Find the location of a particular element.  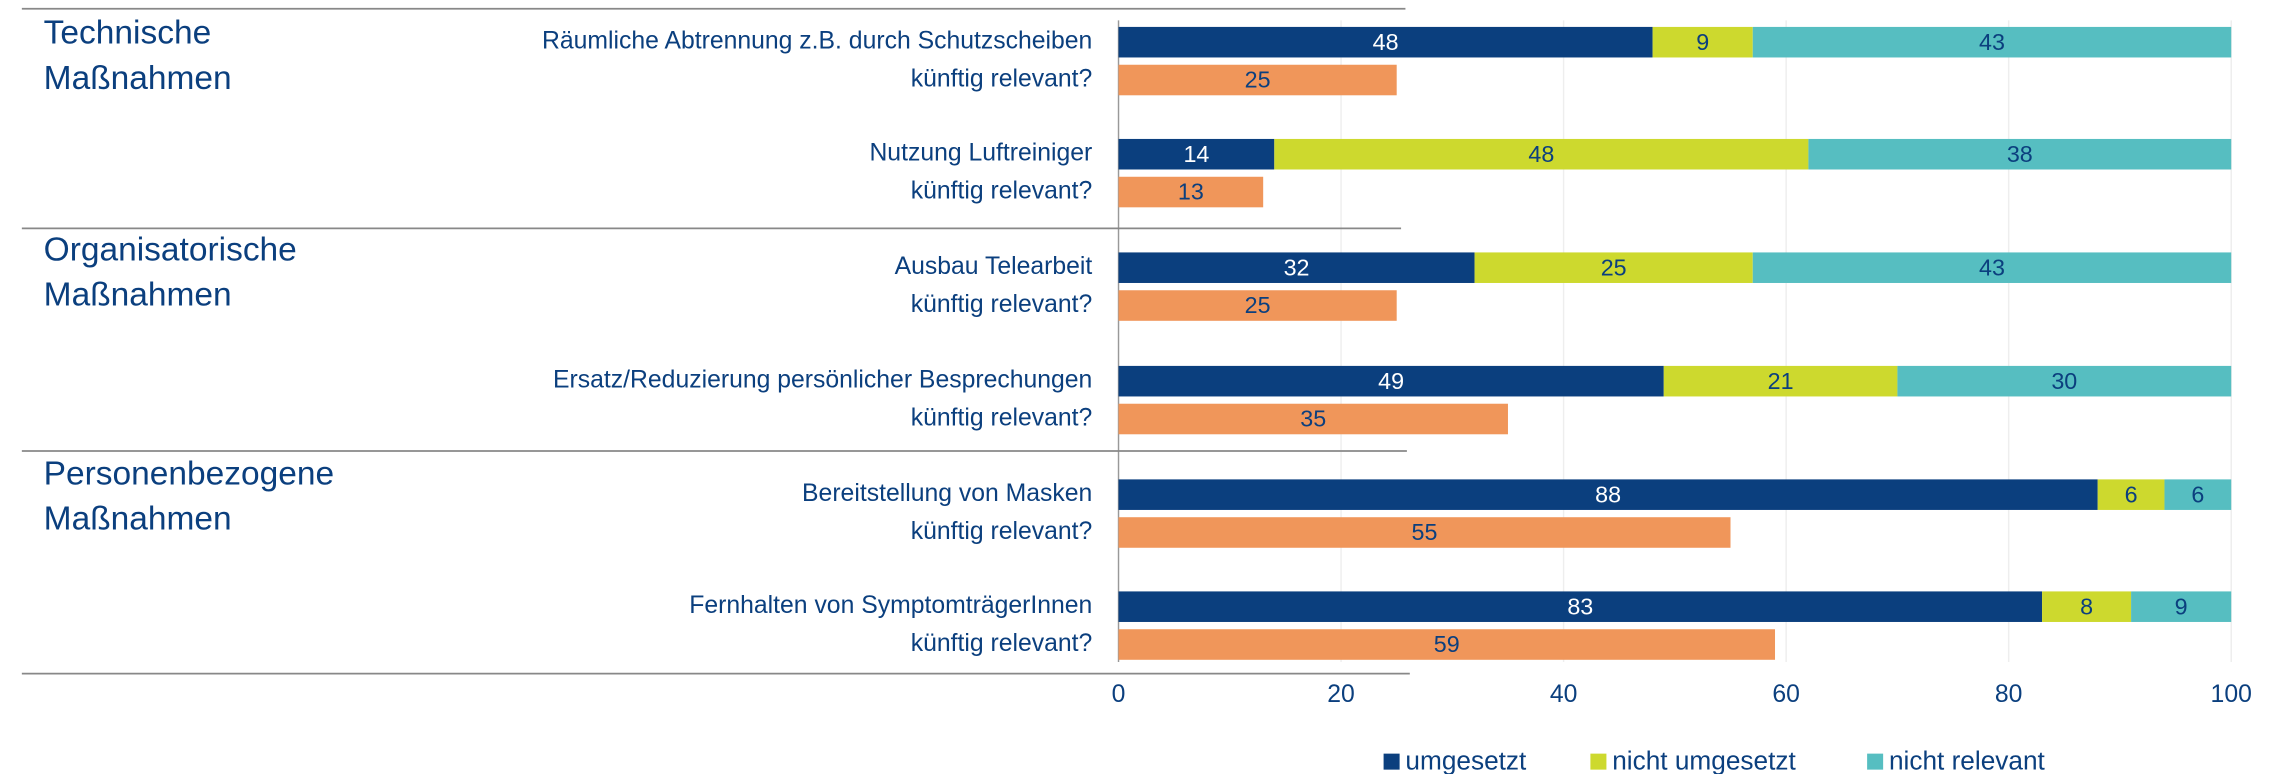

value-label: 8 is located at coordinates (2086, 606).